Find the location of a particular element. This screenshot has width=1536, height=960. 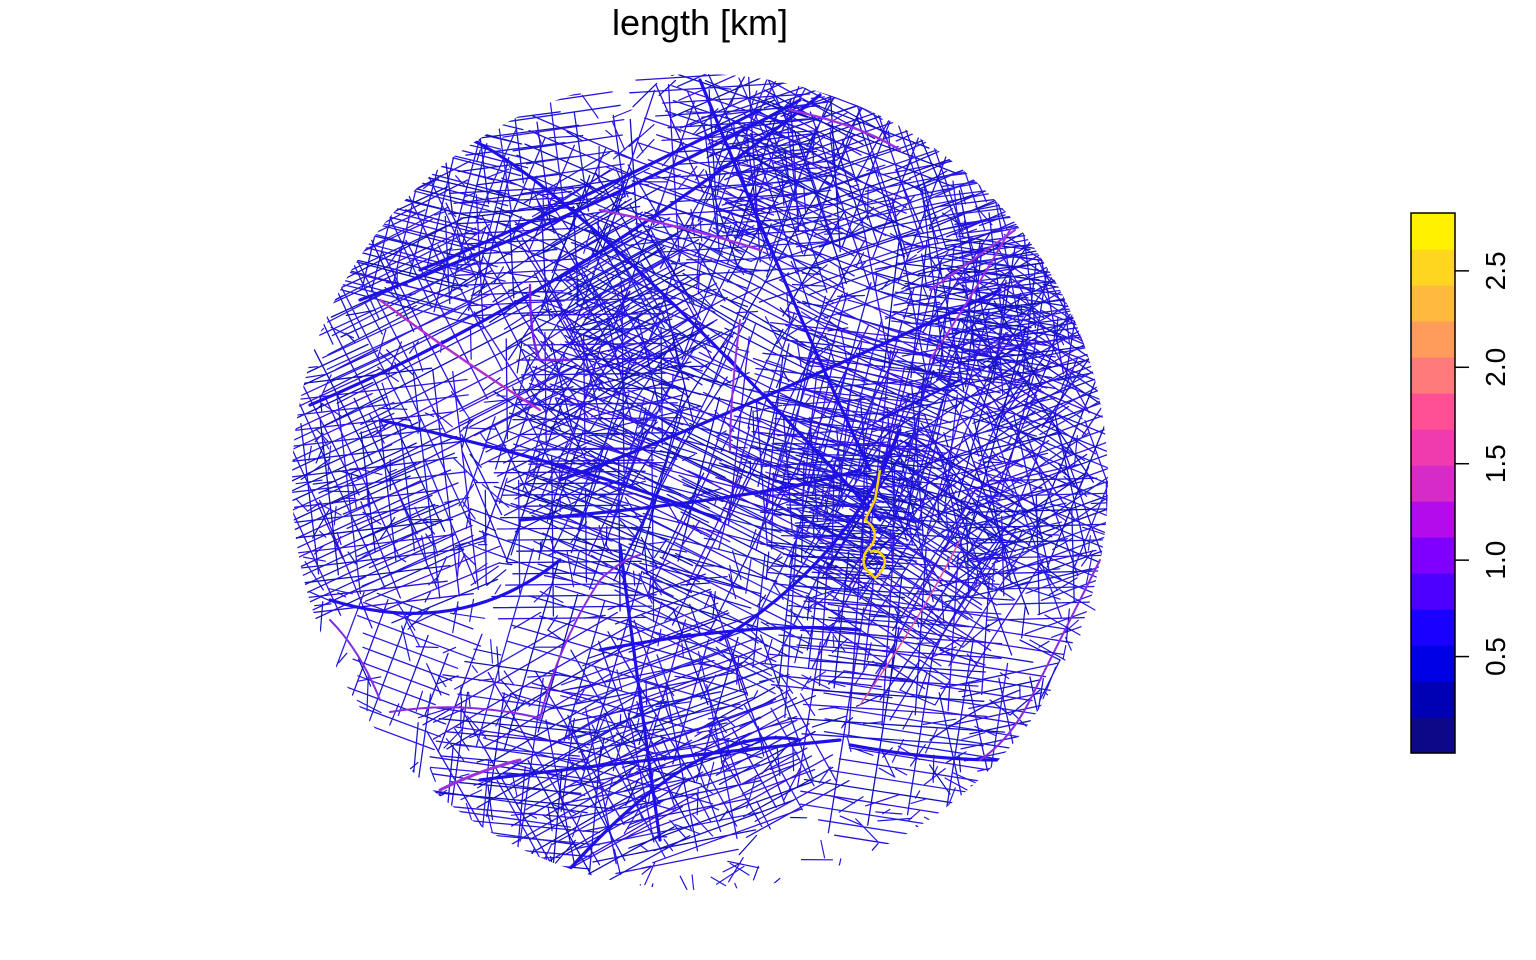

map-title: length [km] is located at coordinates (700, 22).